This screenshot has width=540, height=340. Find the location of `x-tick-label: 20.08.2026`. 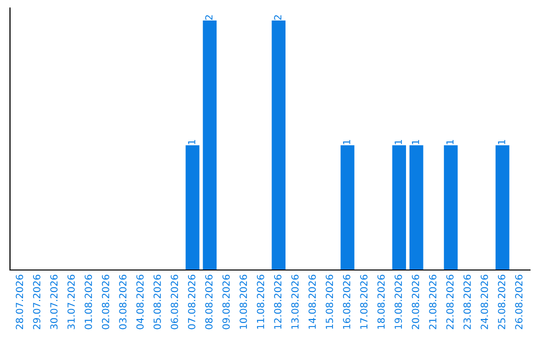

x-tick-label: 20.08.2026 is located at coordinates (416, 302).